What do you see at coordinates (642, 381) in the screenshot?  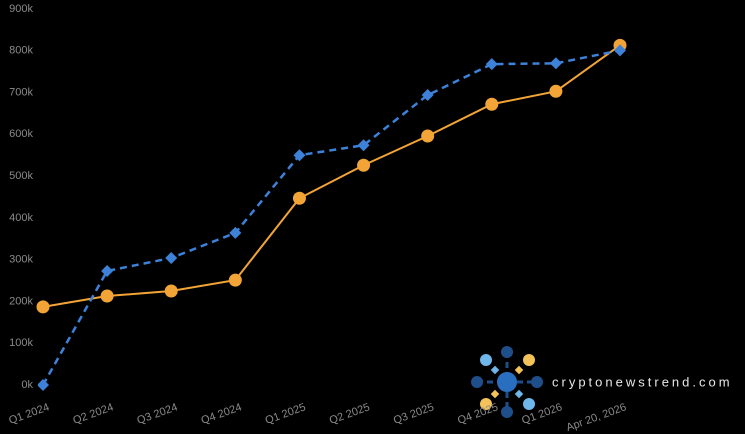 I see `watermark: cryptonewstrend.com` at bounding box center [642, 381].